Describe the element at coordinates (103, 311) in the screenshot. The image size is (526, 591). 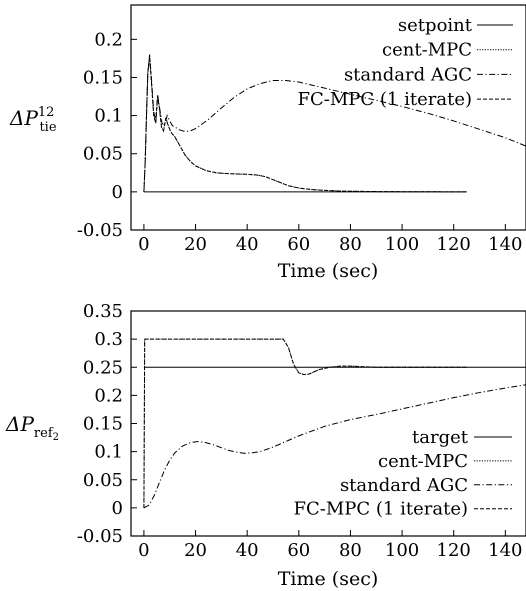
I see `y-tick-label: 0.35` at that location.